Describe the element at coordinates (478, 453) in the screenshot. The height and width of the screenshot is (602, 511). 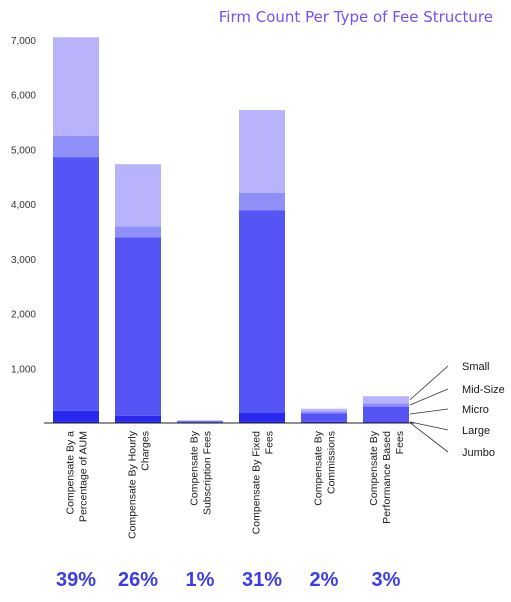
I see `legend-label-jumbo: Jumbo` at that location.